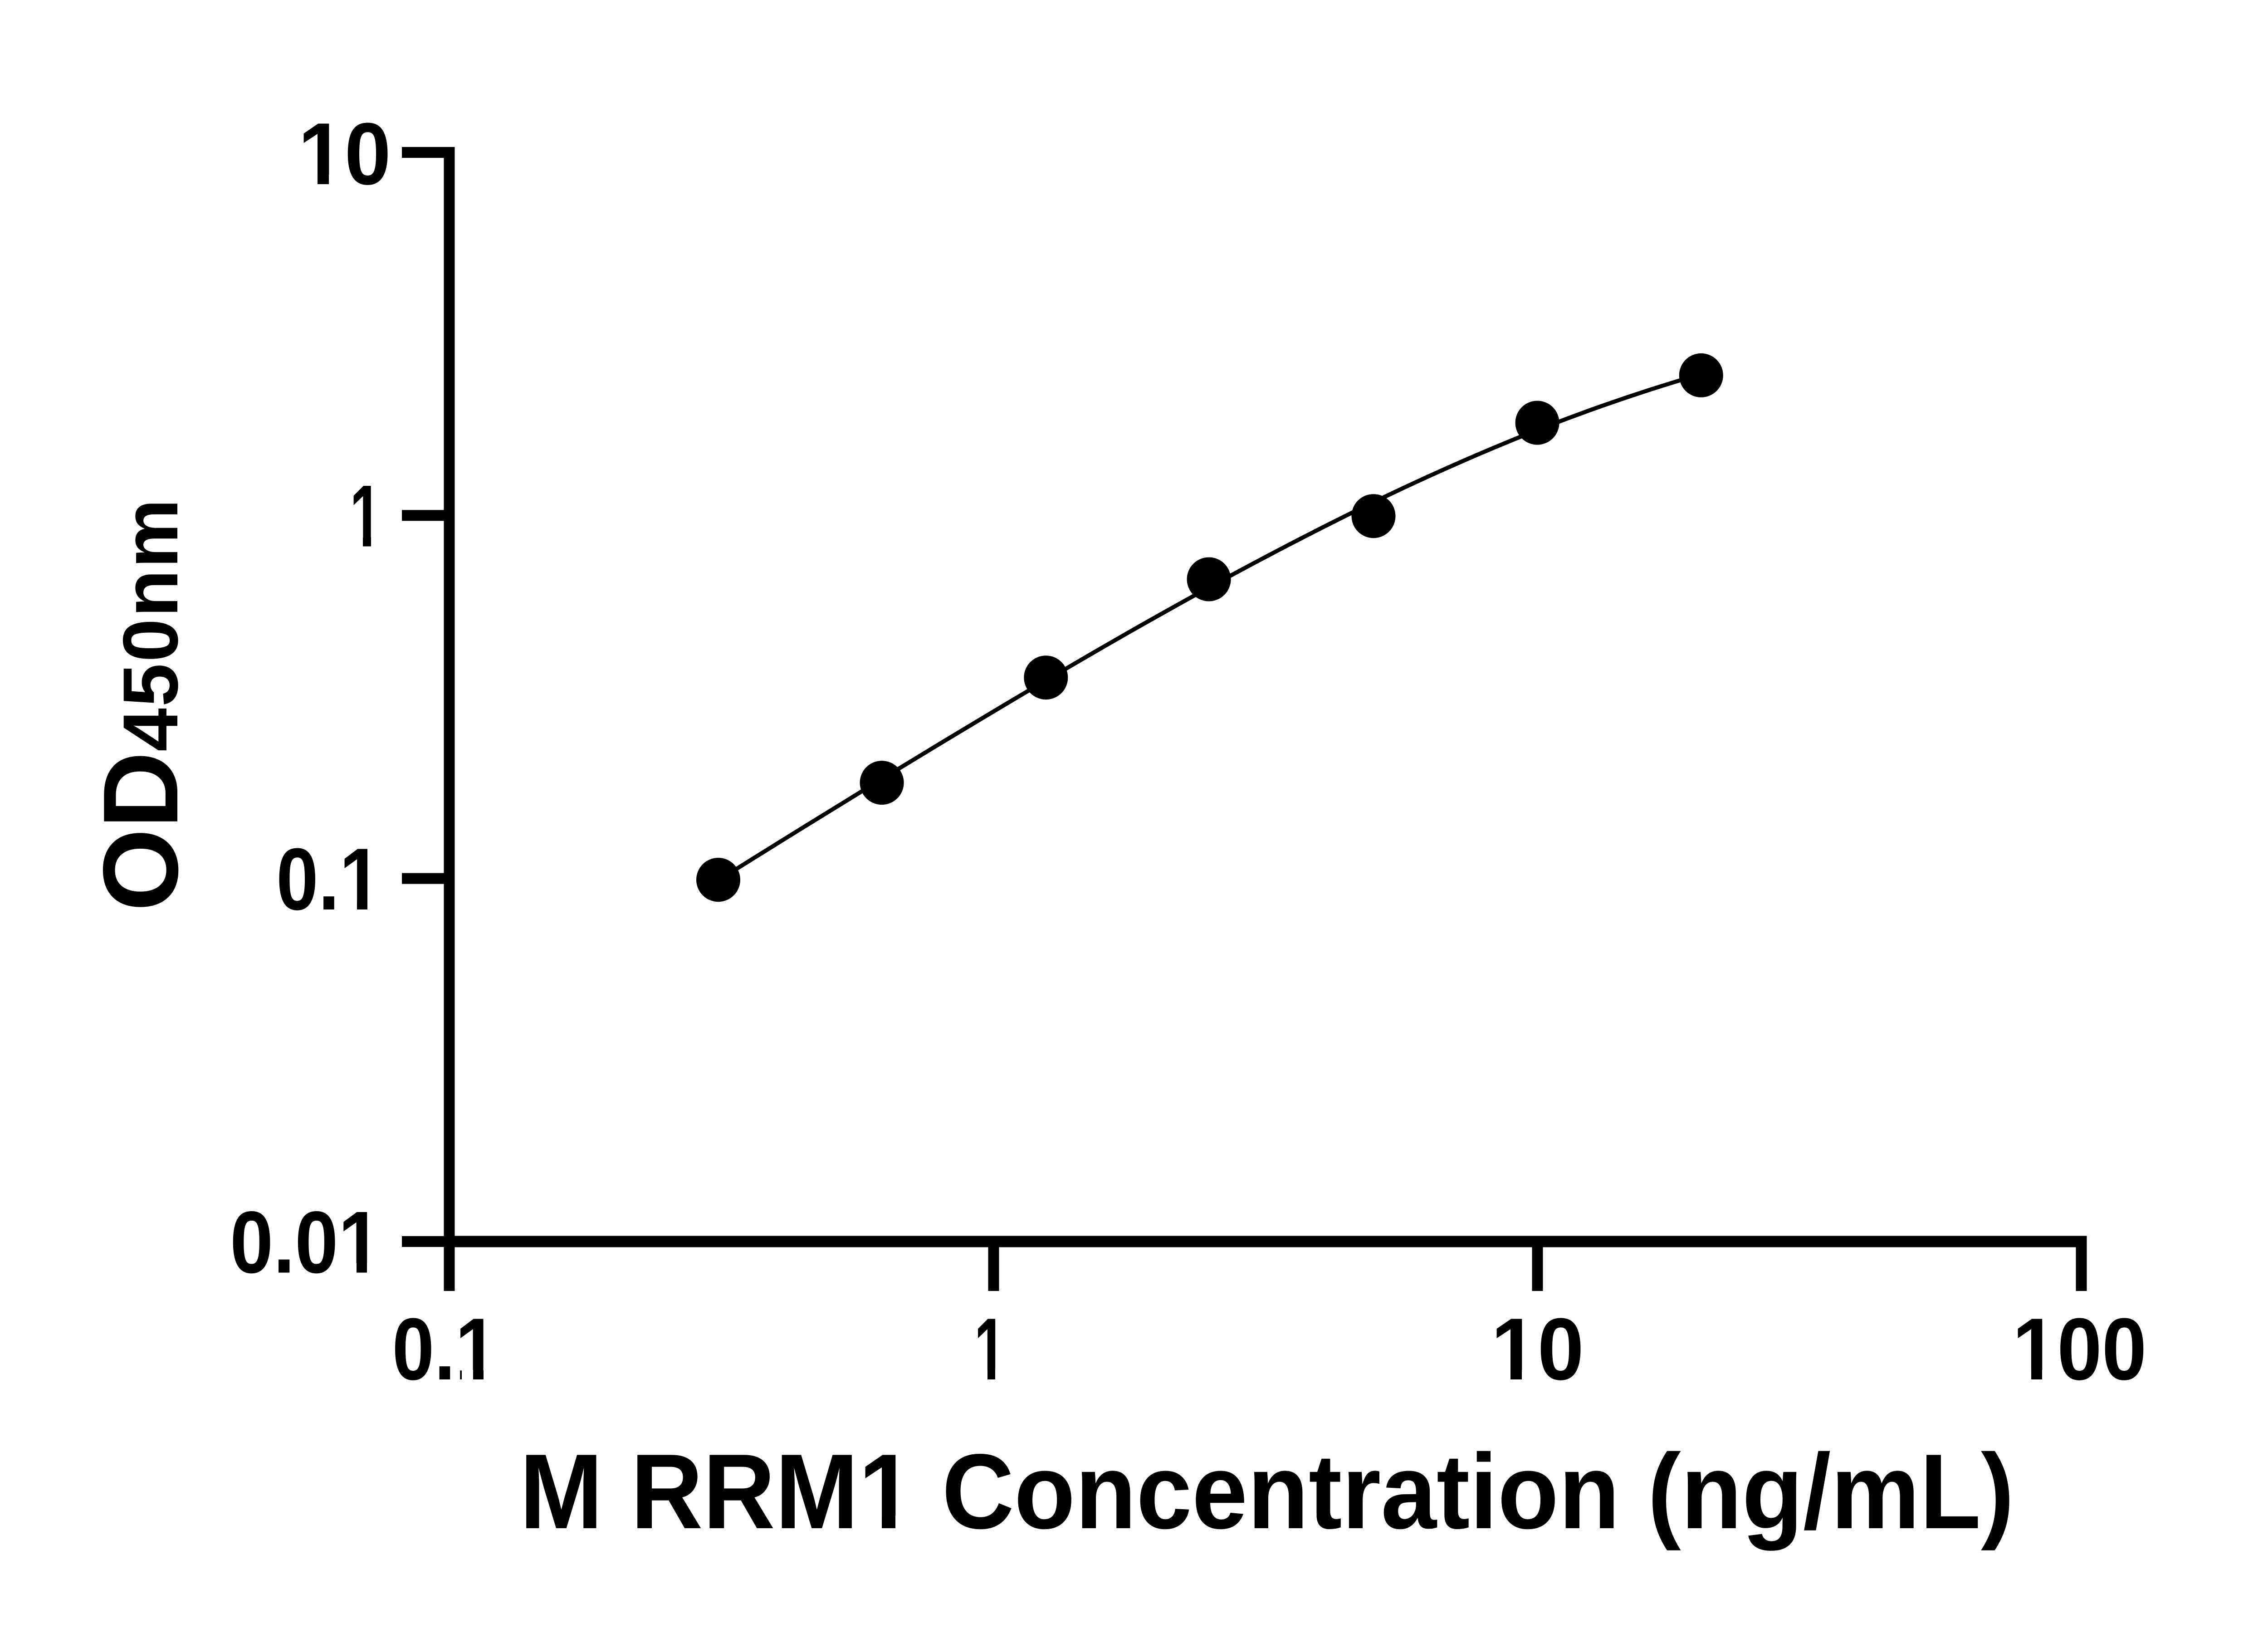 The height and width of the screenshot is (1633, 2268). What do you see at coordinates (305, 1242) in the screenshot?
I see `svg-text: 0.01` at bounding box center [305, 1242].